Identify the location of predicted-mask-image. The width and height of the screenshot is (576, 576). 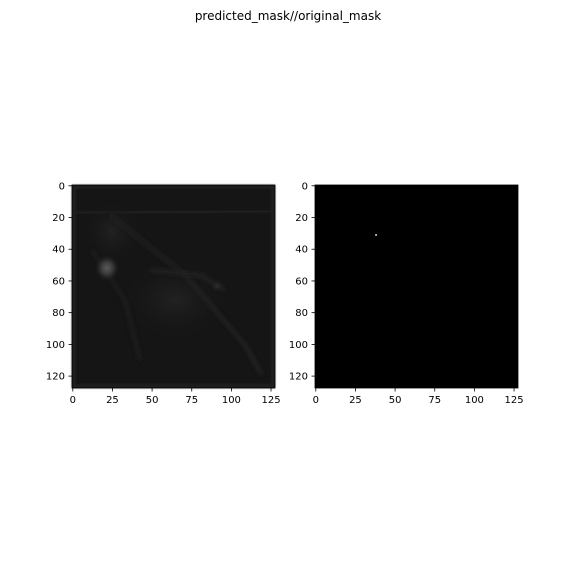
(173, 286).